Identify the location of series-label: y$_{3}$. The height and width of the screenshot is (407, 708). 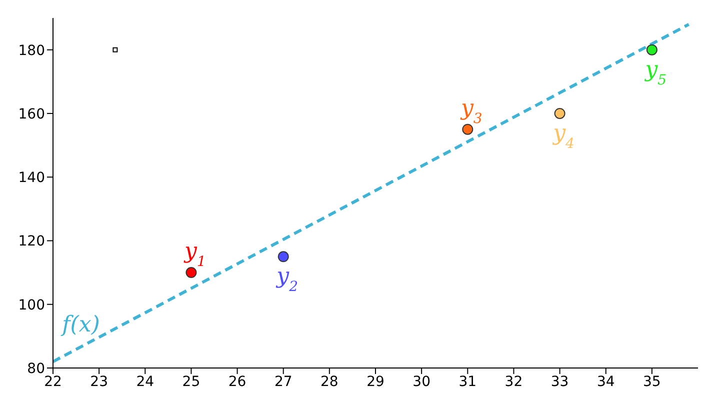
(471, 111).